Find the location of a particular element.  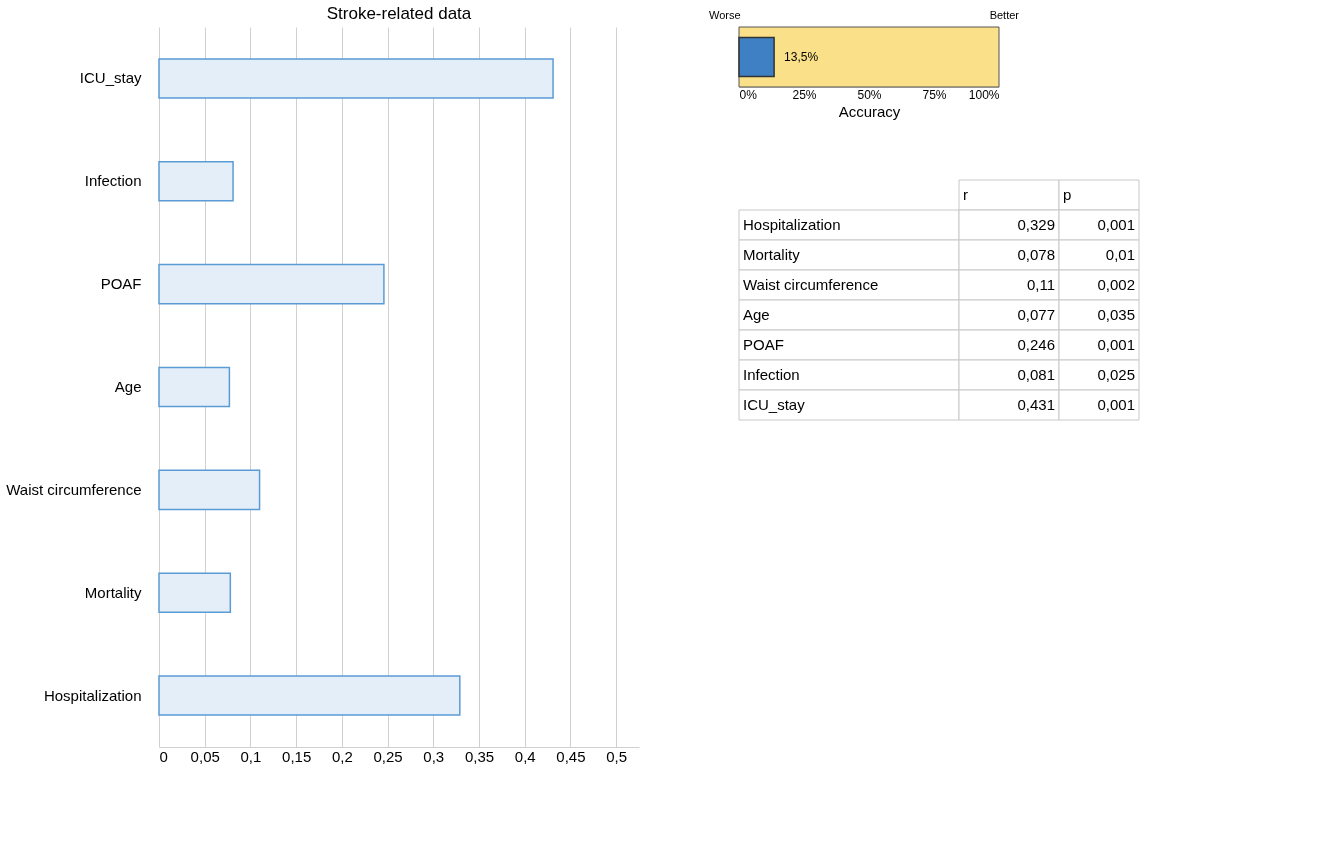

text: Waist circumference is located at coordinates (811, 284).